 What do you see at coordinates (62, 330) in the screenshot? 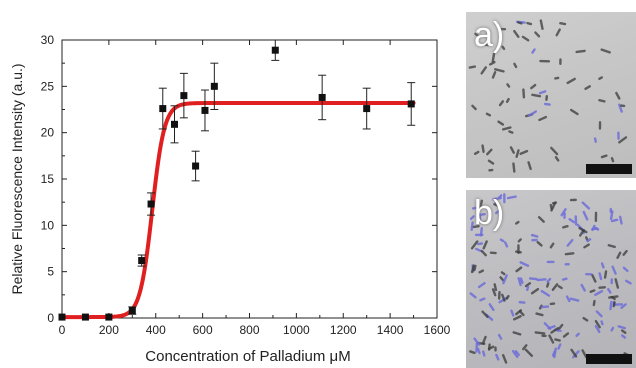
I see `x-tick-label: 0` at bounding box center [62, 330].